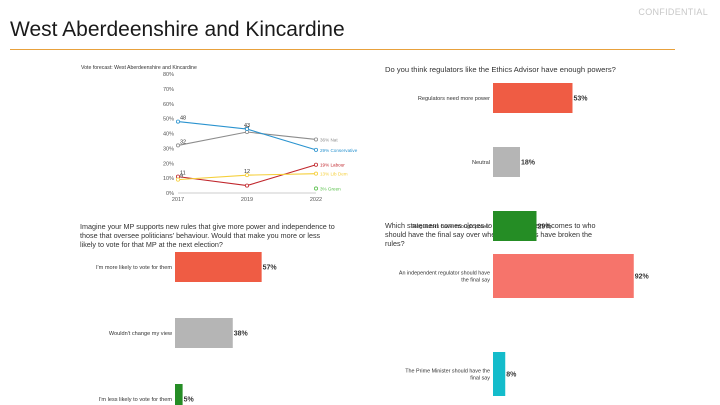  I want to click on bar-category-label-line: I'm more likely to vote for them, so click(134, 268).